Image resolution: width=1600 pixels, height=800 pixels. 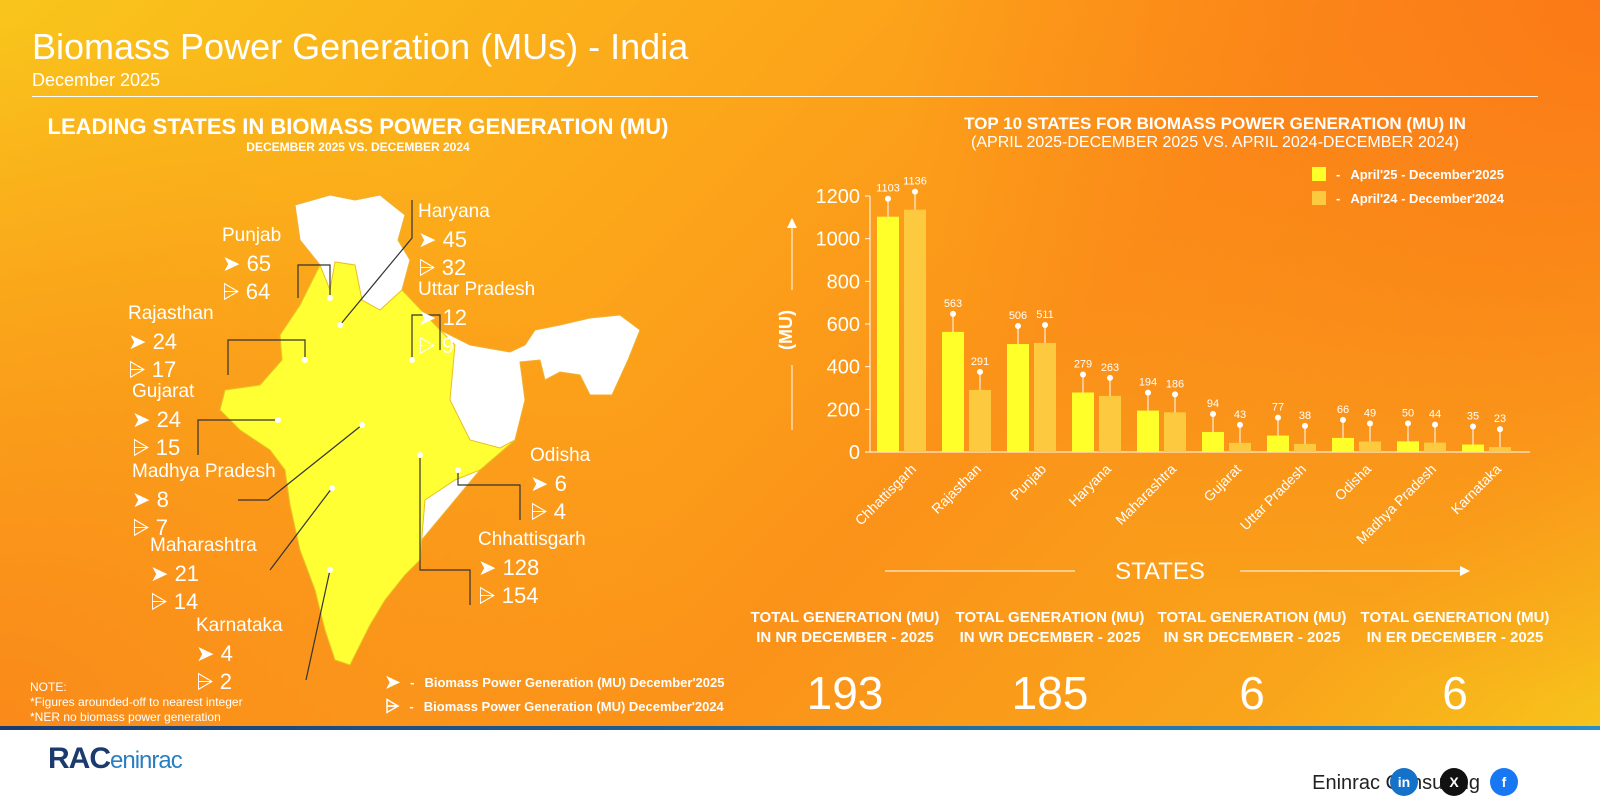 I want to click on data-label: 1136, so click(x=915, y=182).